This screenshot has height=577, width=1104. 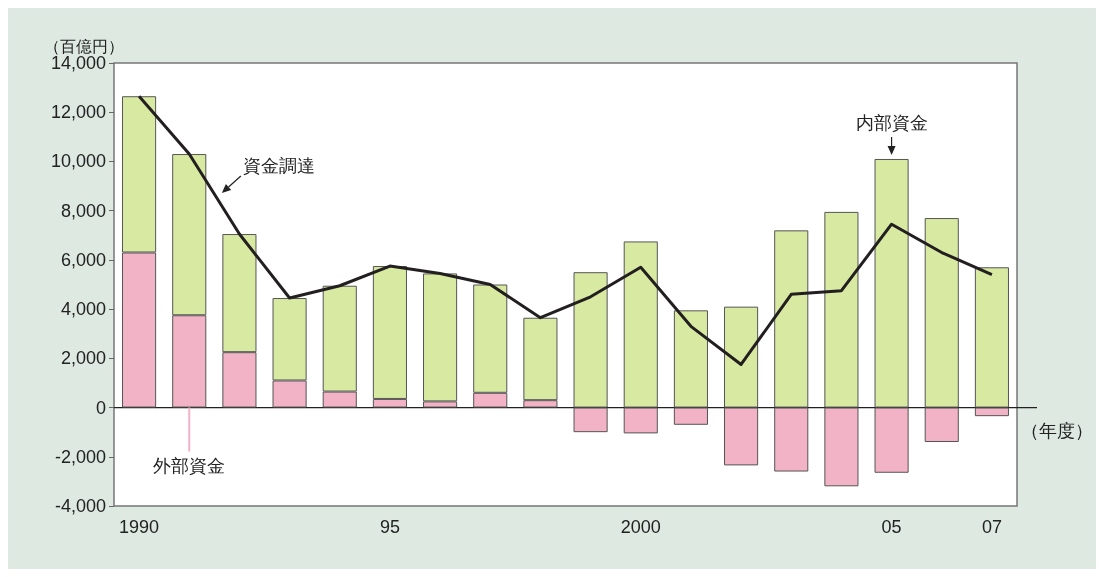 What do you see at coordinates (83, 358) in the screenshot?
I see `y-tick-label: 2,000` at bounding box center [83, 358].